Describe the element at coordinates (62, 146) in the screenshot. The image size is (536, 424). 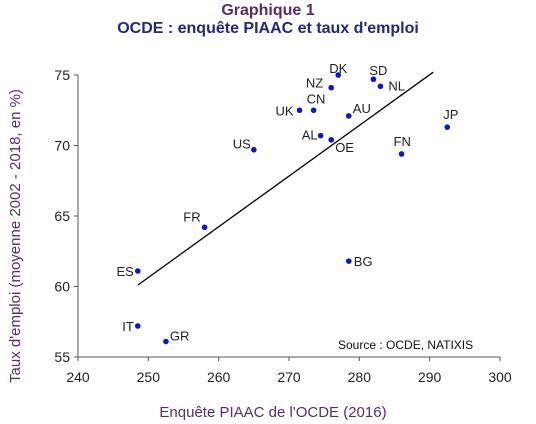
I see `y-tick-label: 70` at that location.